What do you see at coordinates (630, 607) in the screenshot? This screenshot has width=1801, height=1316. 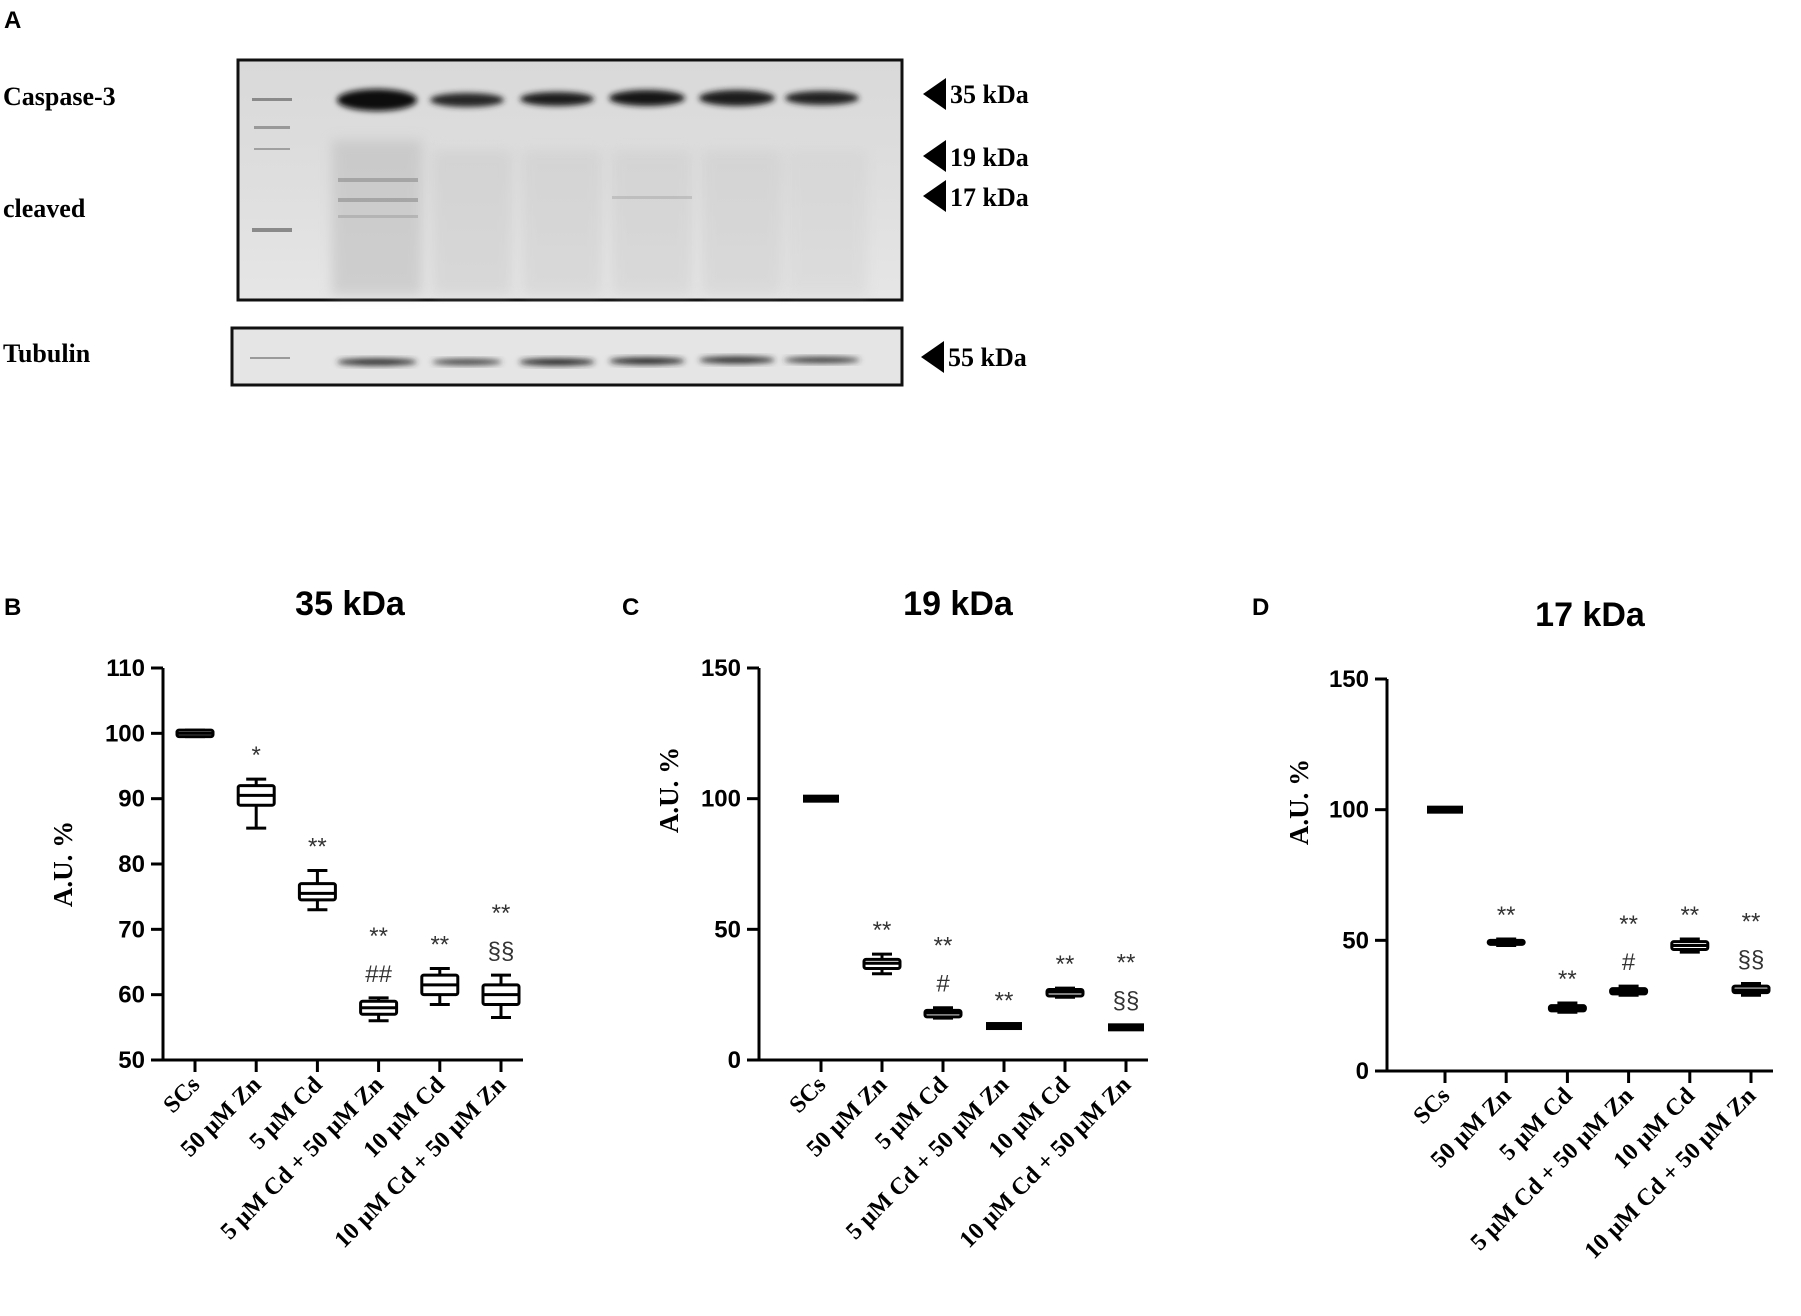 I see `panel-letter: C` at bounding box center [630, 607].